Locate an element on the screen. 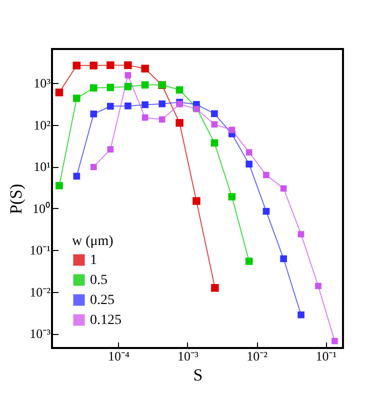 This screenshot has width=392, height=394. legend-label: 0.25 is located at coordinates (102, 300).